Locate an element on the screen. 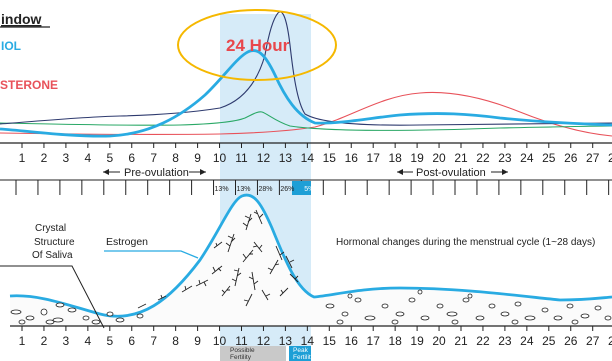 The width and height of the screenshot is (612, 361). legend-estradiol: IOL is located at coordinates (11, 46).